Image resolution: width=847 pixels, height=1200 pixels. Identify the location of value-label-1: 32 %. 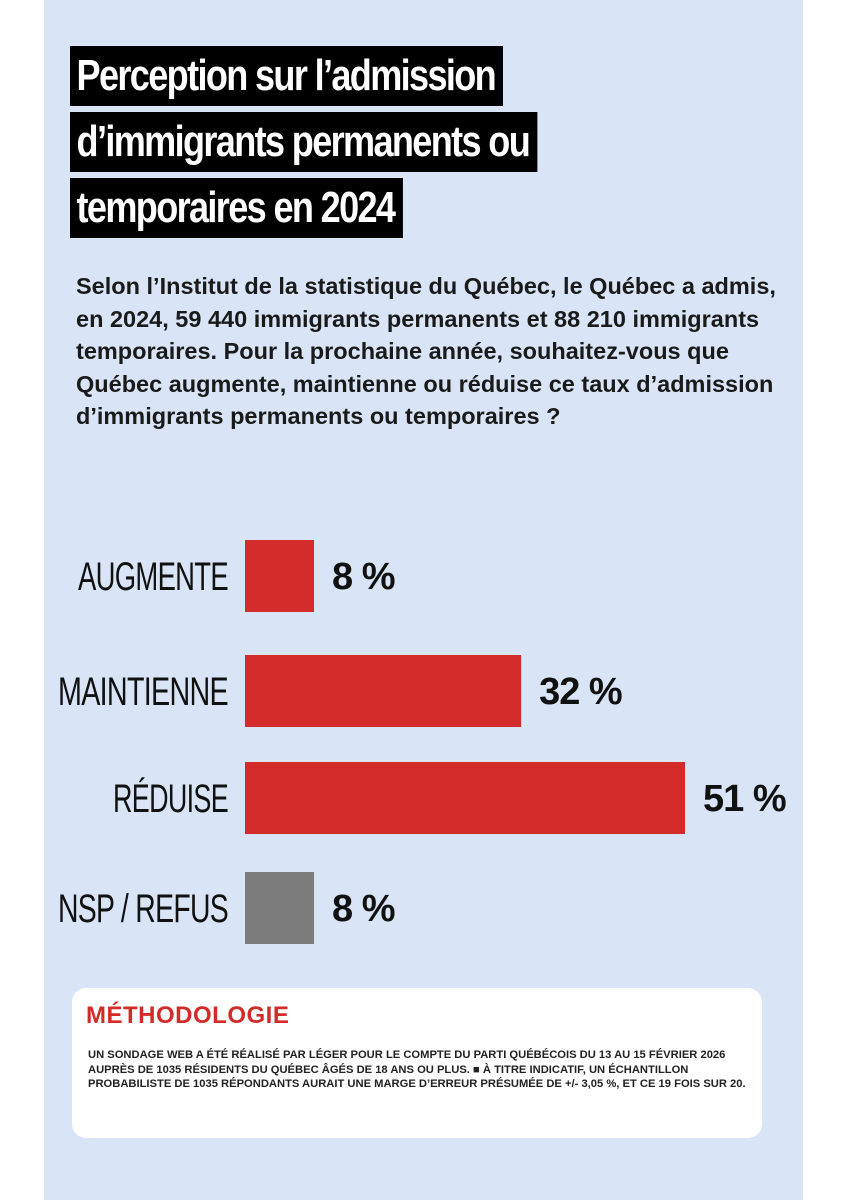
(580, 692).